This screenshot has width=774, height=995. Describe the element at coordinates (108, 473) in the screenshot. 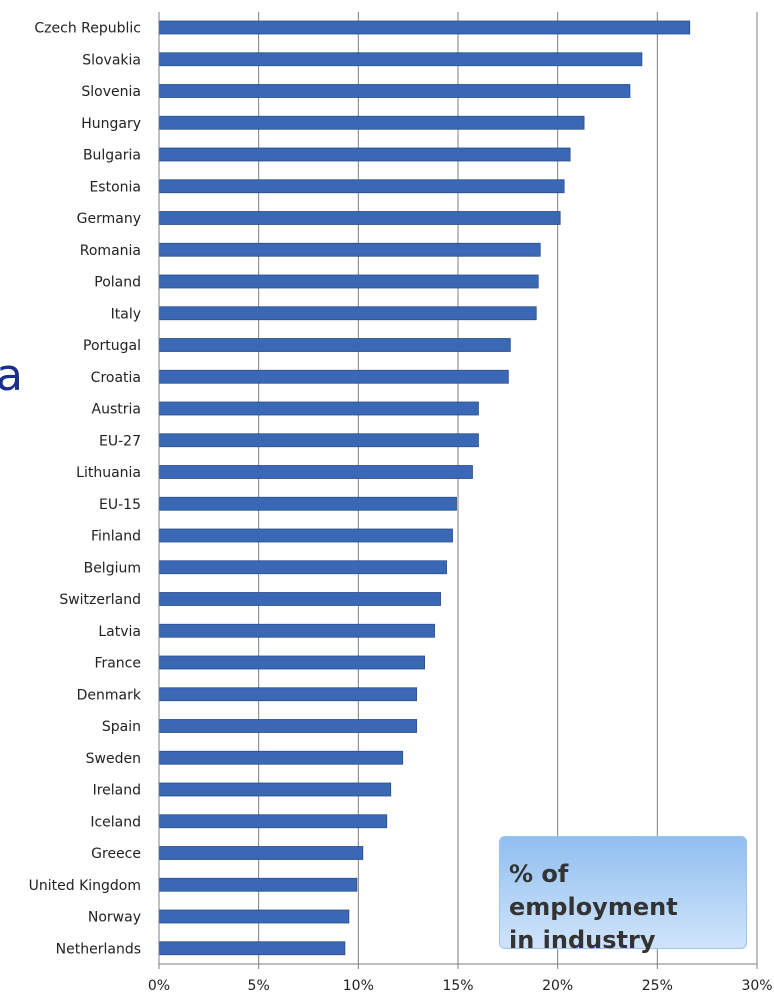

I see `category-label: Lithuania` at that location.